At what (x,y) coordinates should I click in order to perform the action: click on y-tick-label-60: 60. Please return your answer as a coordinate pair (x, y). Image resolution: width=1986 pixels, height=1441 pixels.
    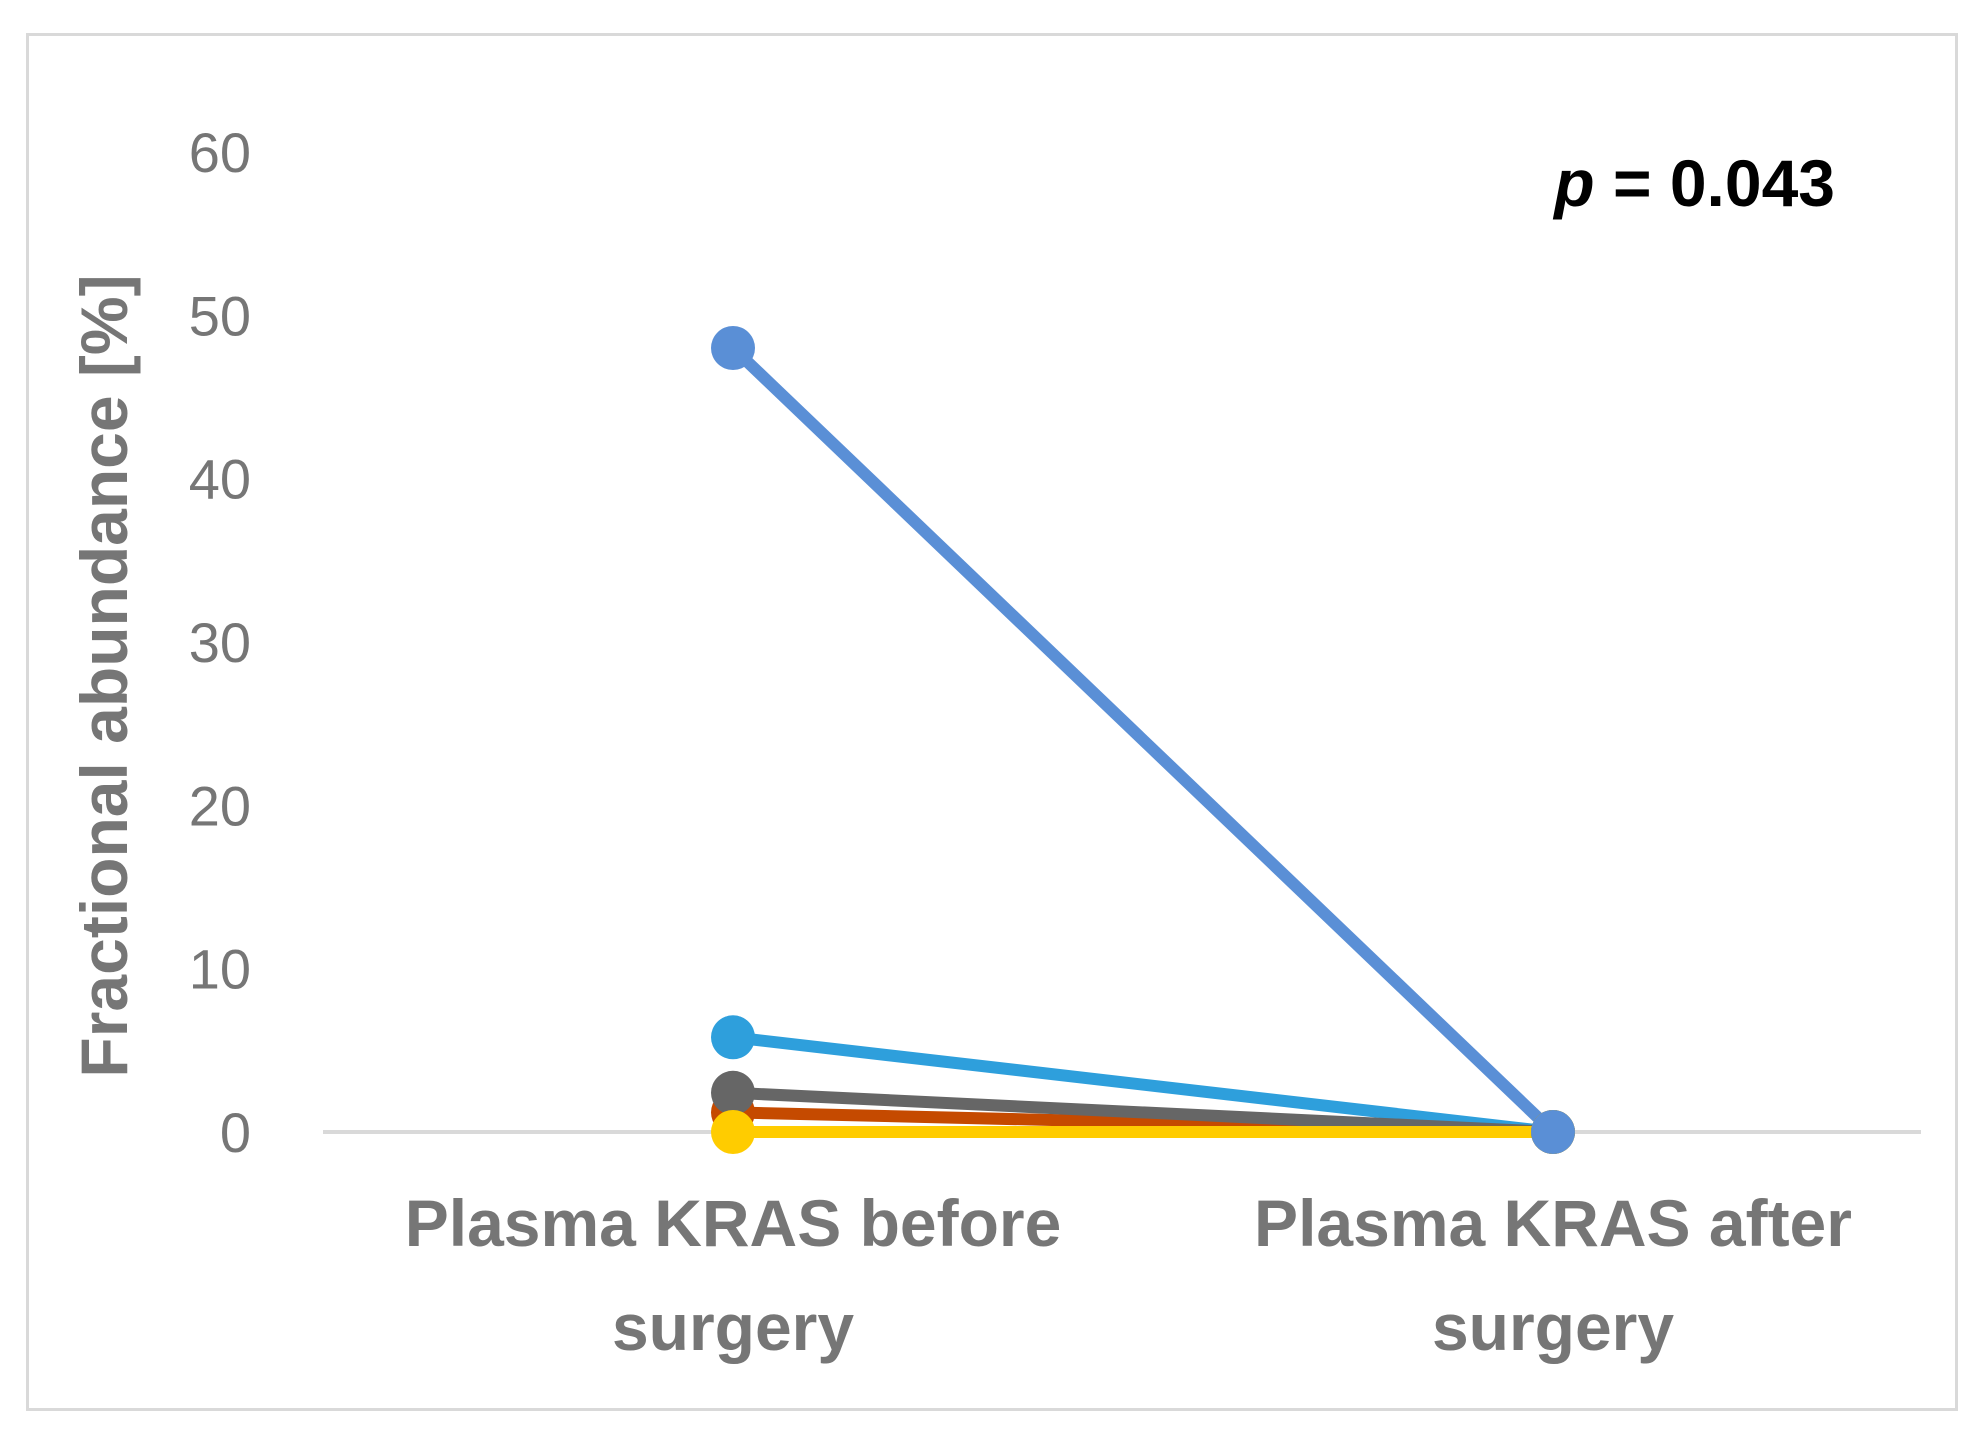
    Looking at the image, I should click on (220, 152).